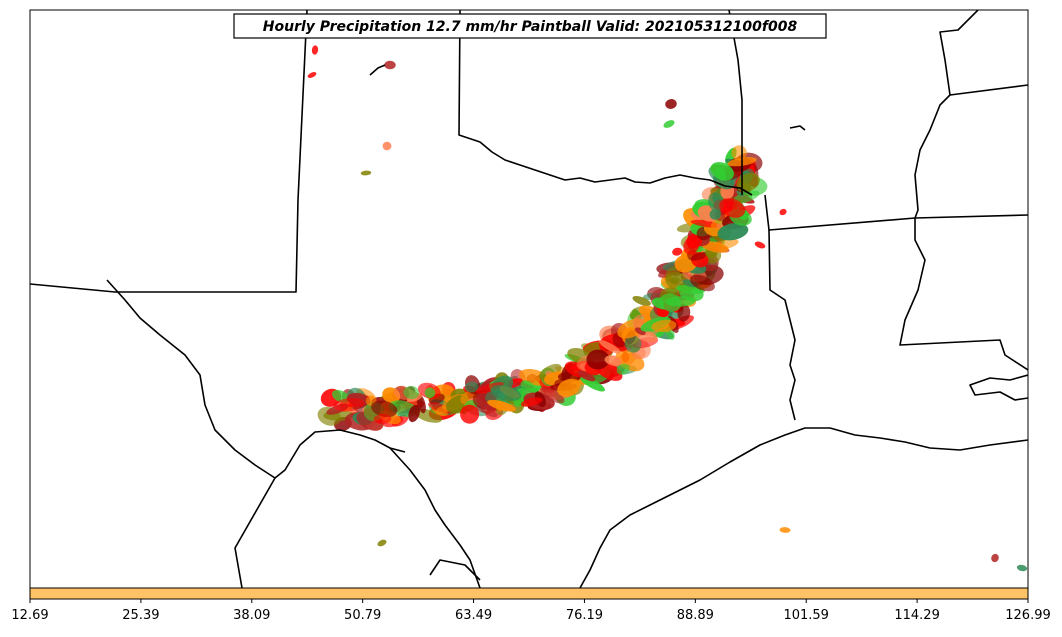 This screenshot has height=637, width=1062. I want to click on mississippi-river-border, so click(963, 190).